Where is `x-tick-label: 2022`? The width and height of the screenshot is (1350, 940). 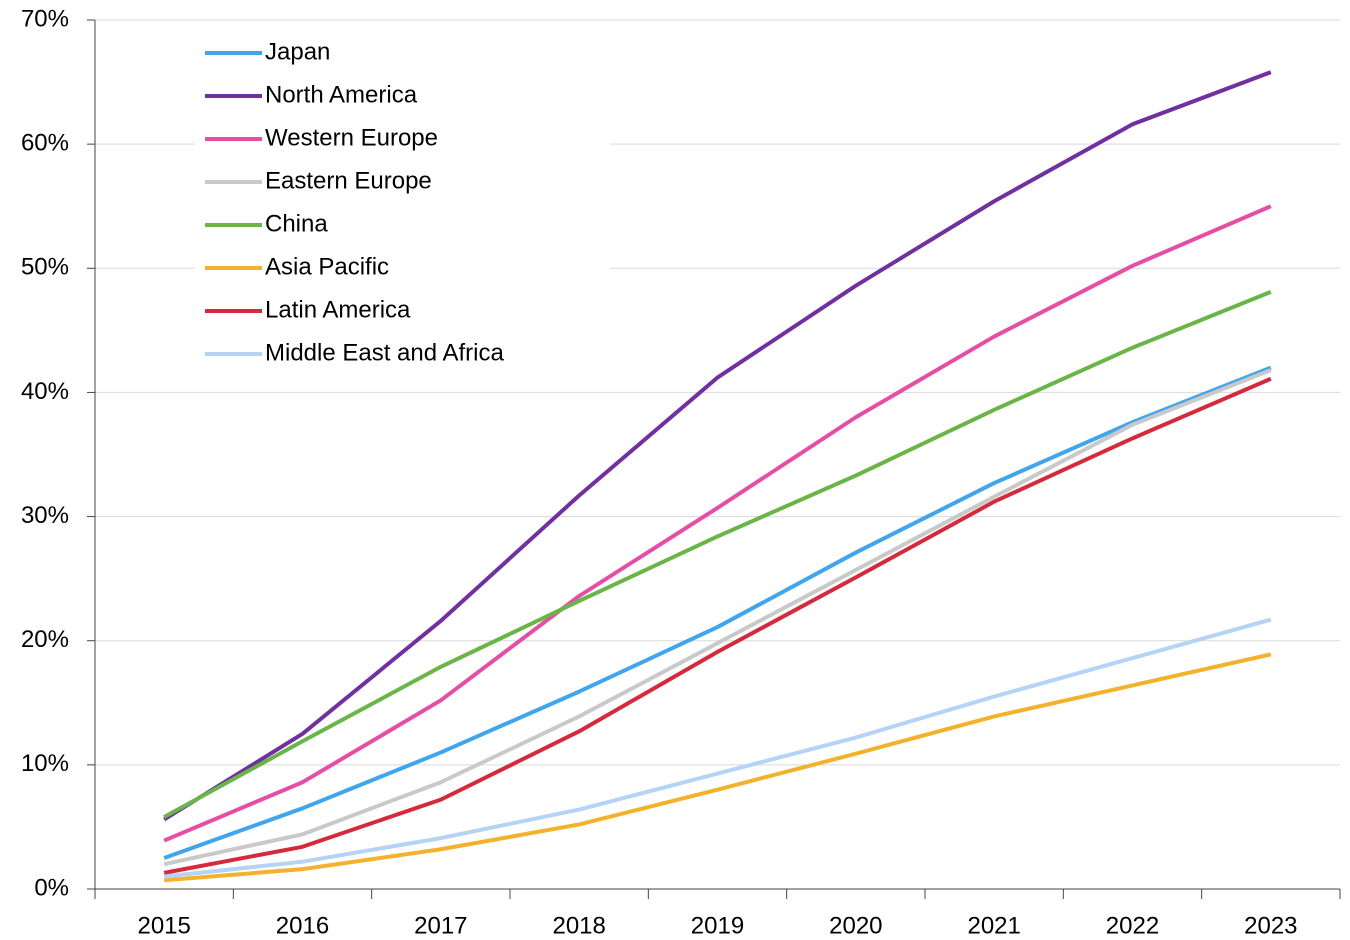
x-tick-label: 2022 is located at coordinates (1132, 925).